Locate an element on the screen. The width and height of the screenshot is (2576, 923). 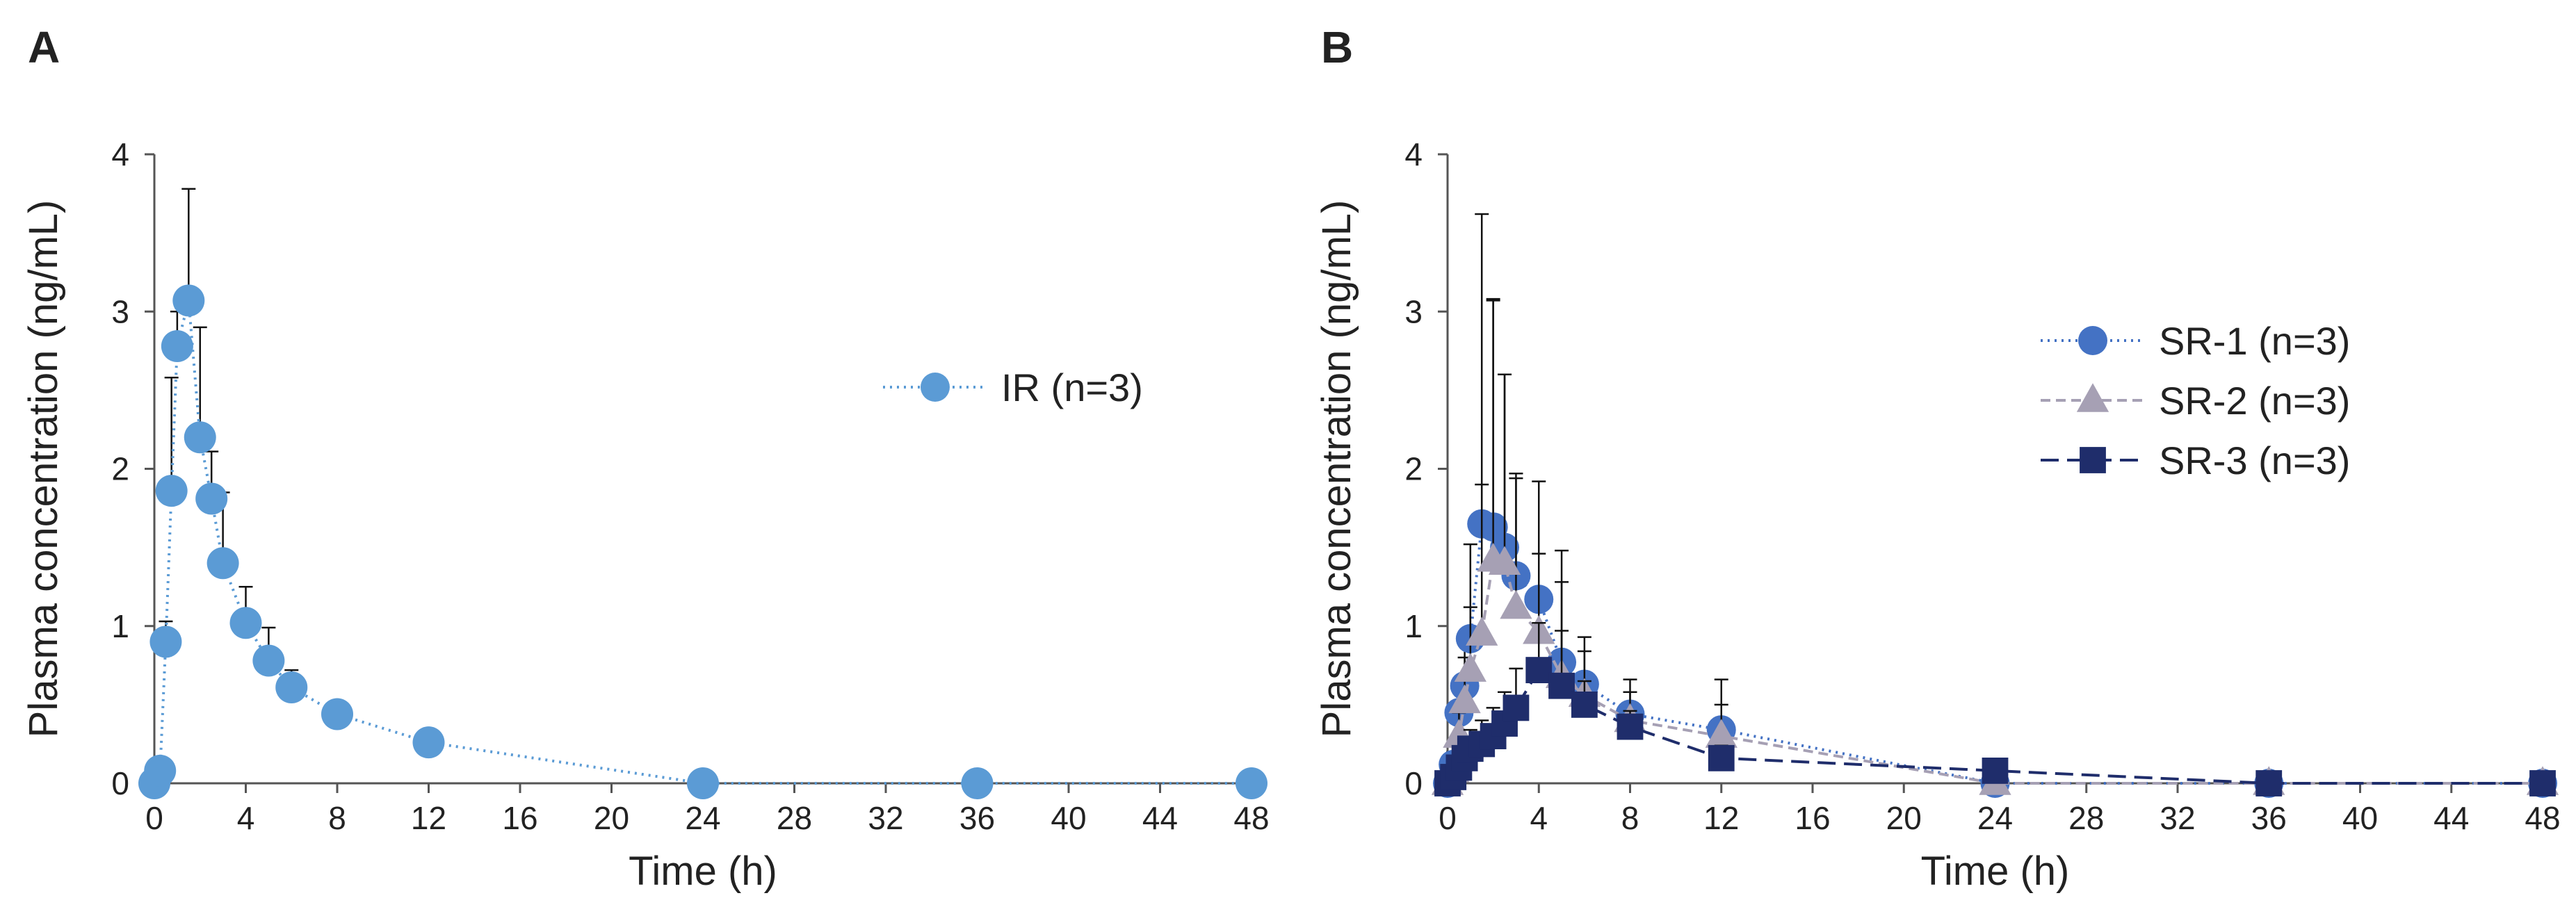
y-axis-title-a: Plasma concentration (ng/mL) is located at coordinates (43, 469).